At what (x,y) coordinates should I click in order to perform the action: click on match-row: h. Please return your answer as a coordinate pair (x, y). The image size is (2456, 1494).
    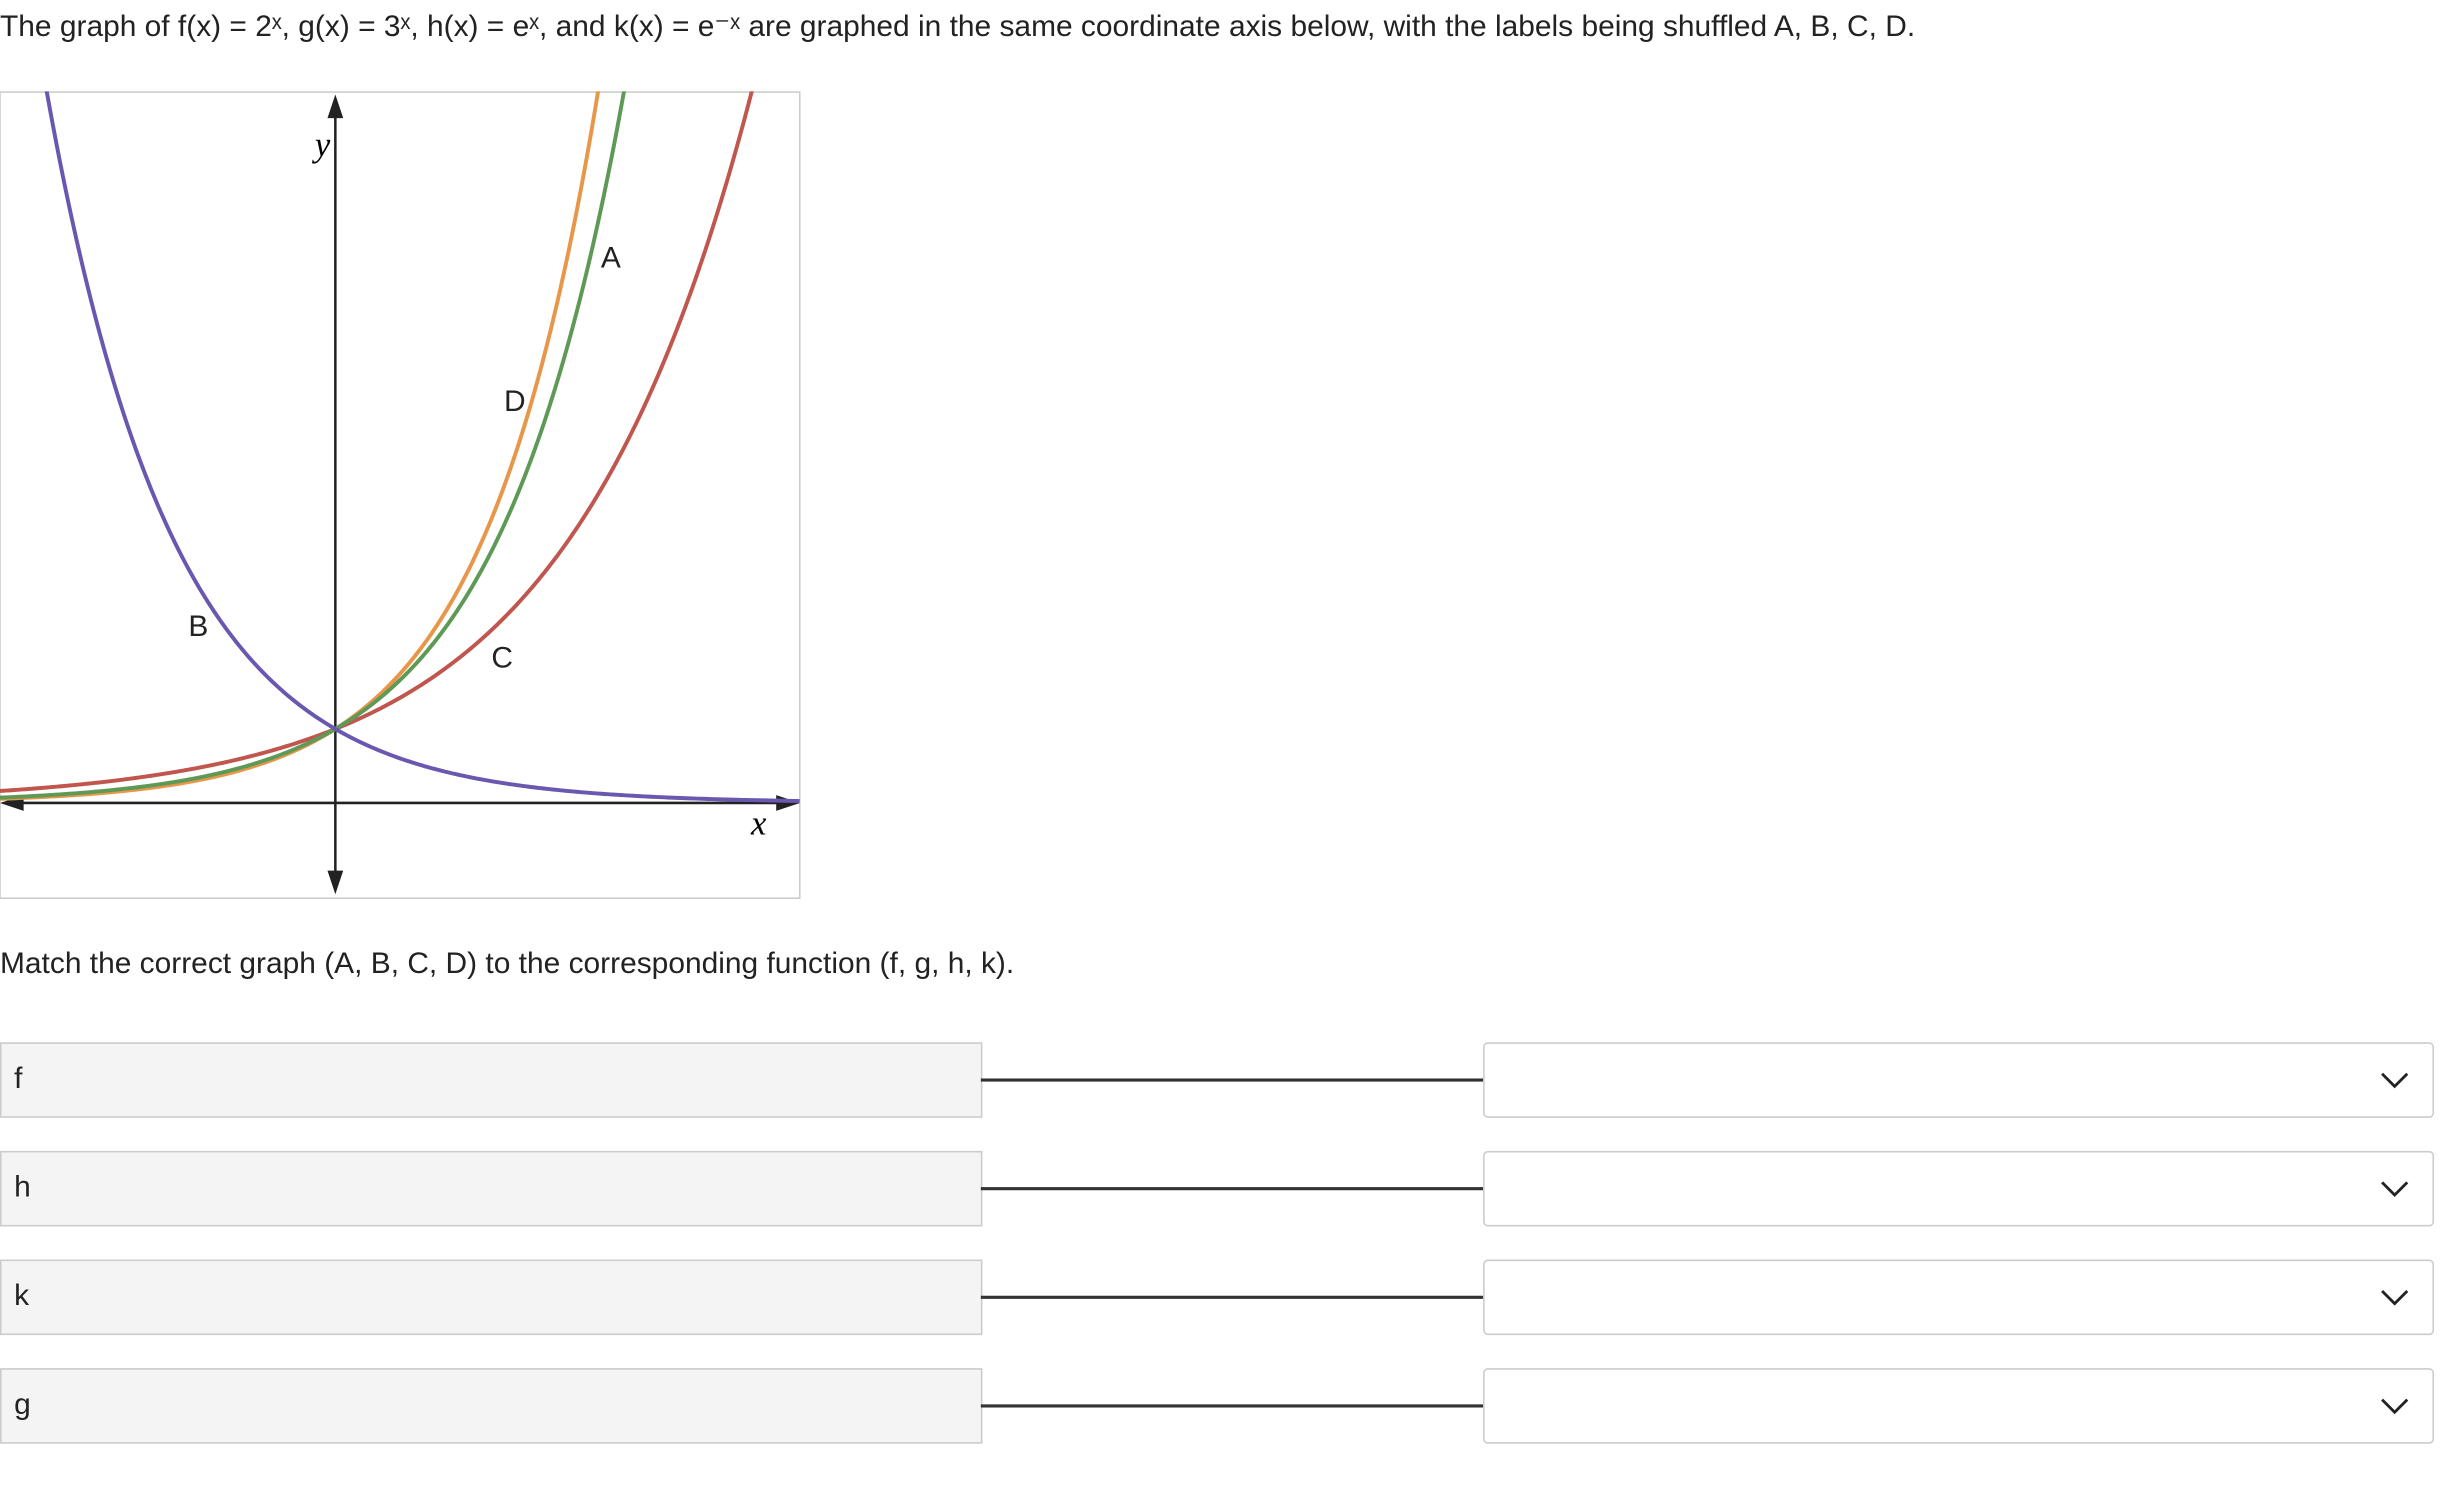
    Looking at the image, I should click on (1228, 1188).